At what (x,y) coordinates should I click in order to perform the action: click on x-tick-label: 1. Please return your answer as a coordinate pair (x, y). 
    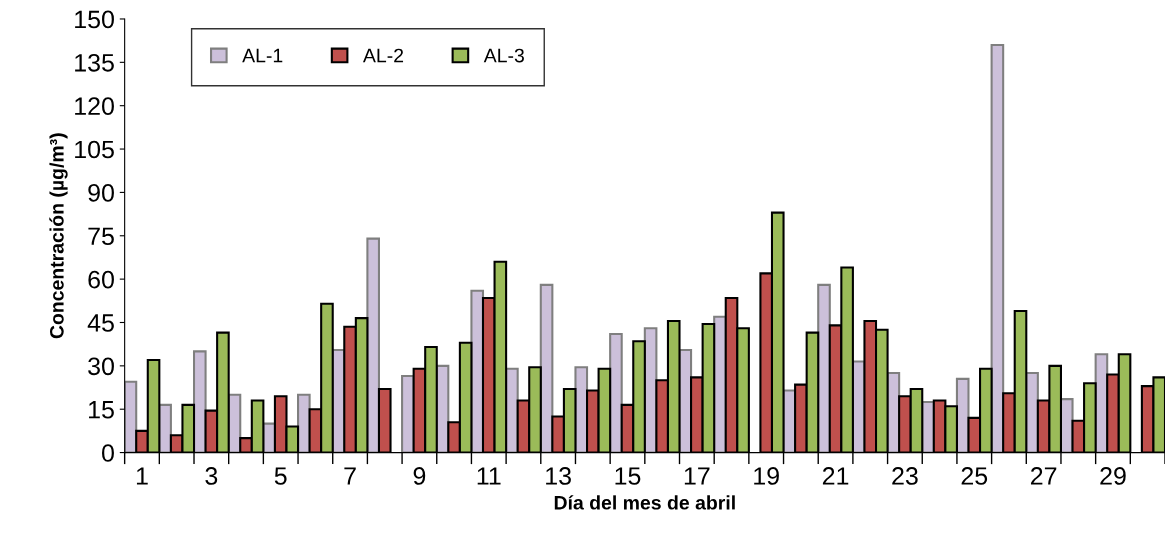
    Looking at the image, I should click on (142, 476).